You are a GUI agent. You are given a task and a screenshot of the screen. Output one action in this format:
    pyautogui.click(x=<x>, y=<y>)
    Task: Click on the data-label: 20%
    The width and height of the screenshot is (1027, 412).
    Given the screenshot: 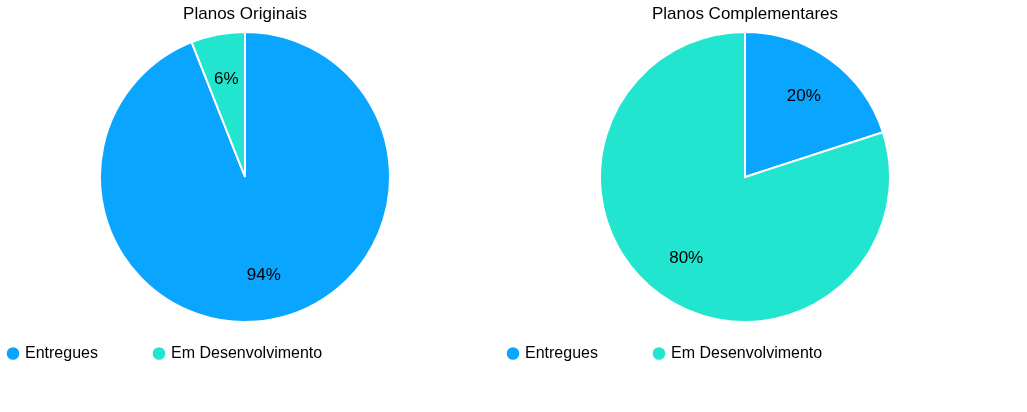 What is the action you would take?
    pyautogui.click(x=803, y=96)
    